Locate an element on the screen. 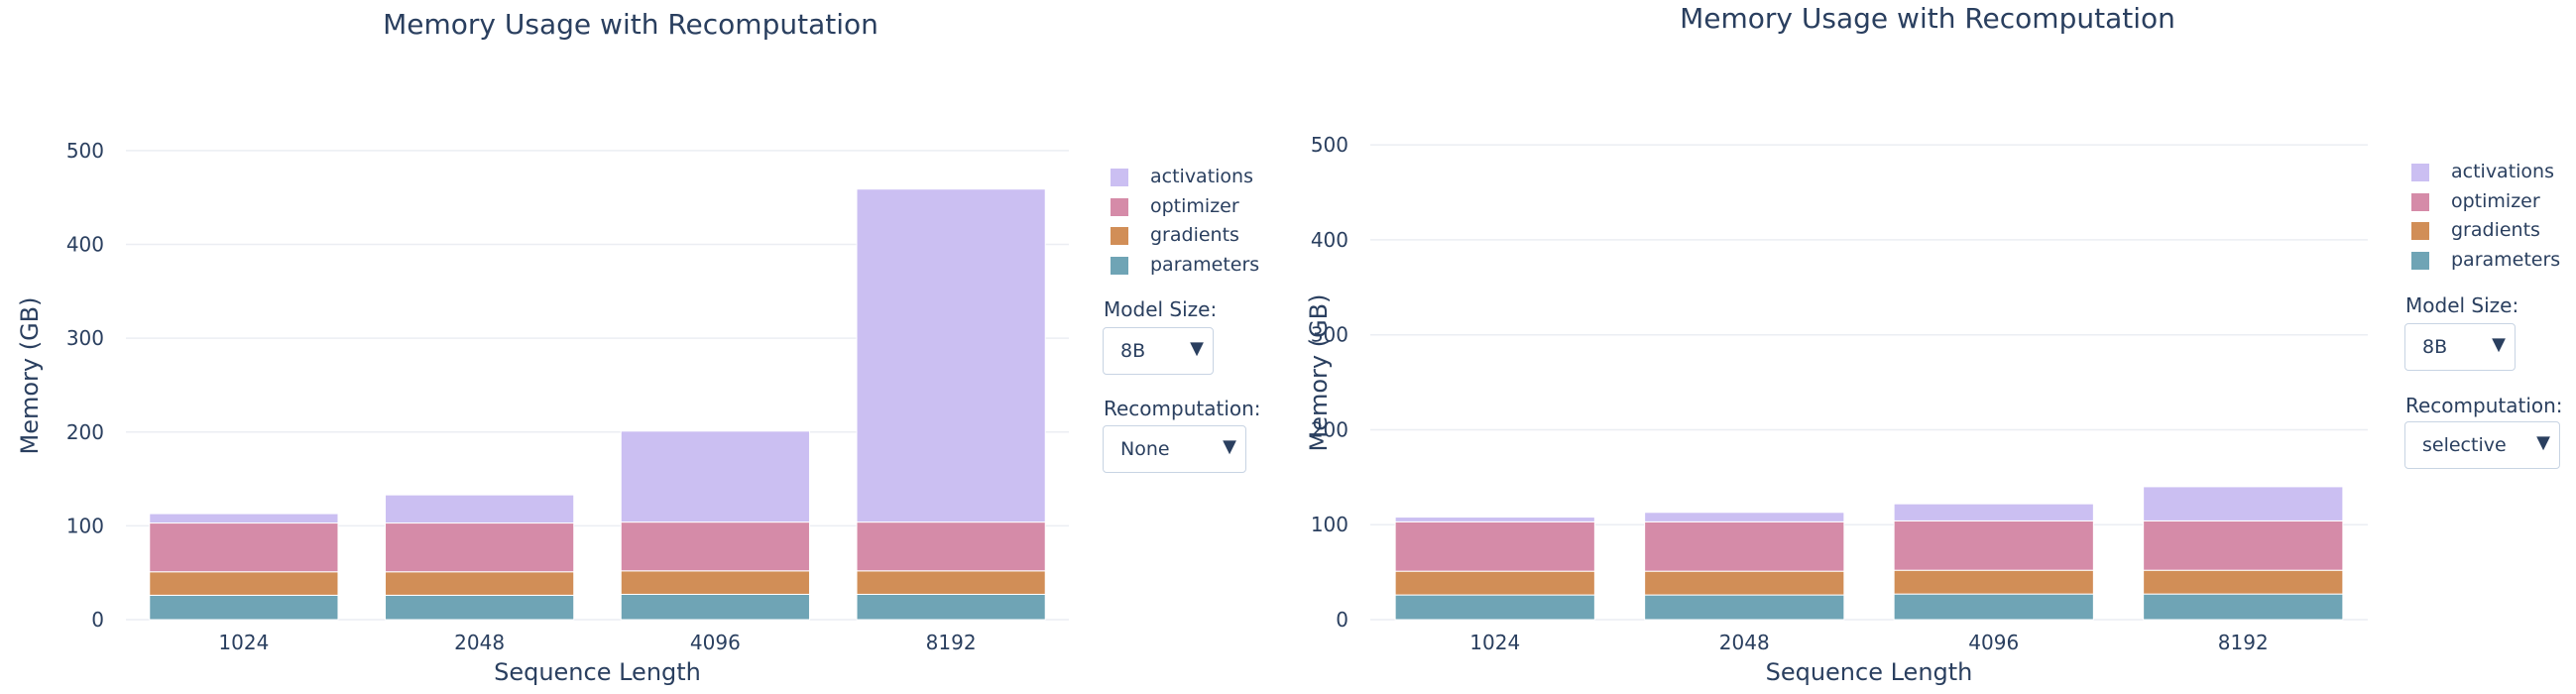  recomputation-value: None is located at coordinates (1145, 449).